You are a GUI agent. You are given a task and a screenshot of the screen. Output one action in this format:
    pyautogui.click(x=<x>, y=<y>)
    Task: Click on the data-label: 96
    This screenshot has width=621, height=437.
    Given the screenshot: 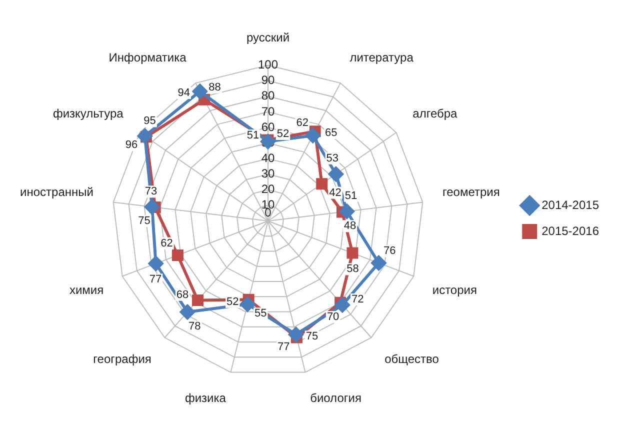 What is the action you would take?
    pyautogui.click(x=131, y=145)
    